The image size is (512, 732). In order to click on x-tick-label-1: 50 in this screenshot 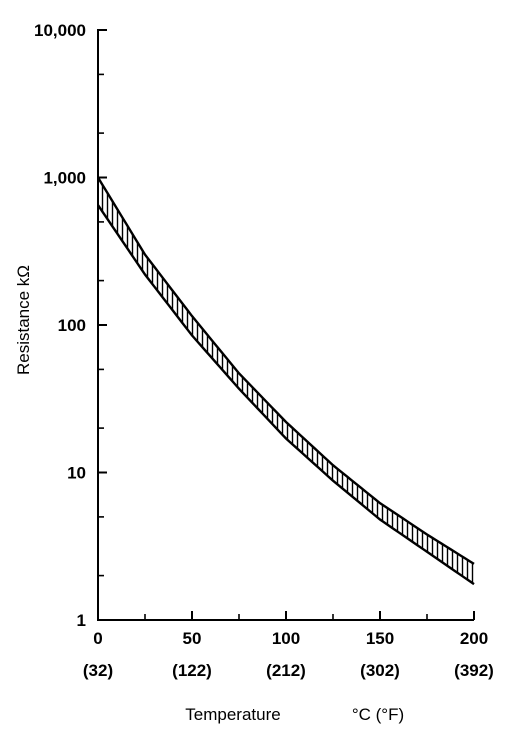, I will do `click(192, 638)`.